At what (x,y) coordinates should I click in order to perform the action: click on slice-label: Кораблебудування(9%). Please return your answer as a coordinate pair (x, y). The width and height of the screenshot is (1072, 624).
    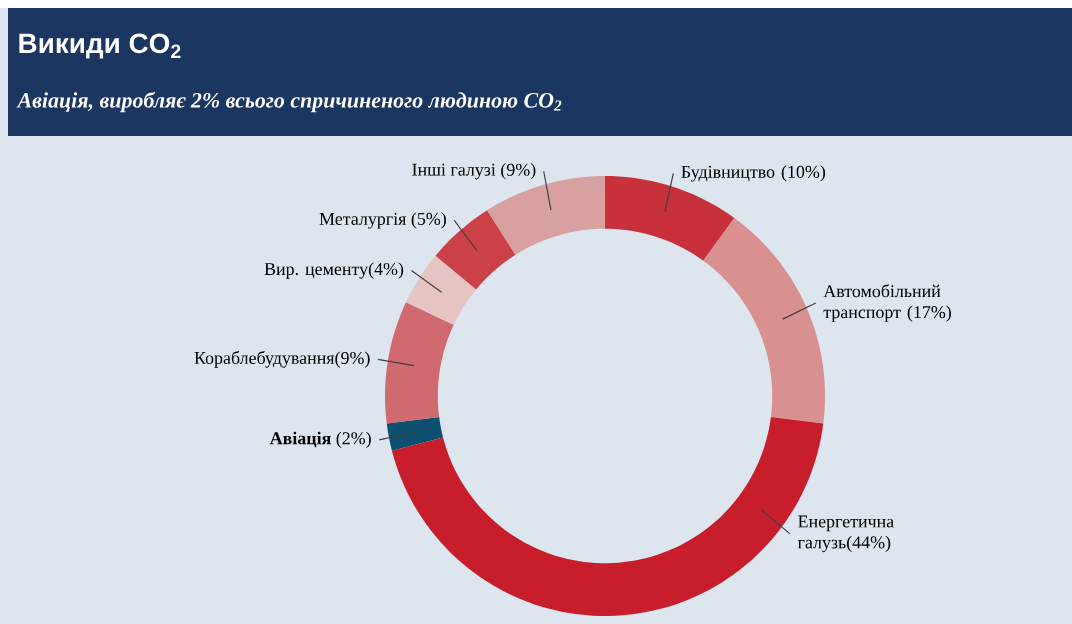
    Looking at the image, I should click on (282, 359).